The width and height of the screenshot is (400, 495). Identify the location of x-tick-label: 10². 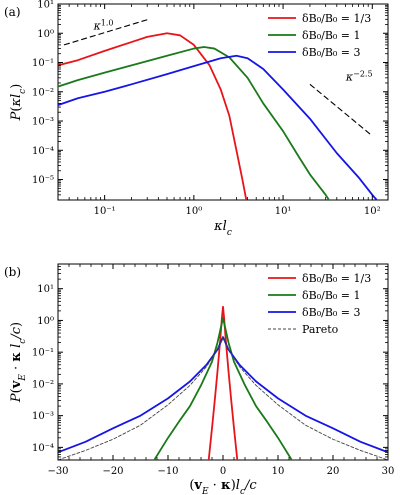
(372, 211).